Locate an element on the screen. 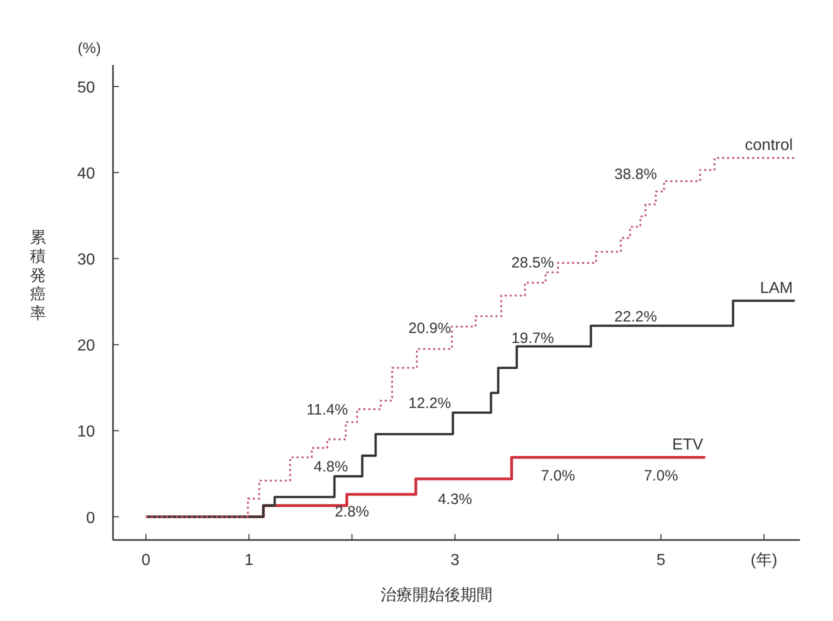  annotation: 22.2% is located at coordinates (635, 317).